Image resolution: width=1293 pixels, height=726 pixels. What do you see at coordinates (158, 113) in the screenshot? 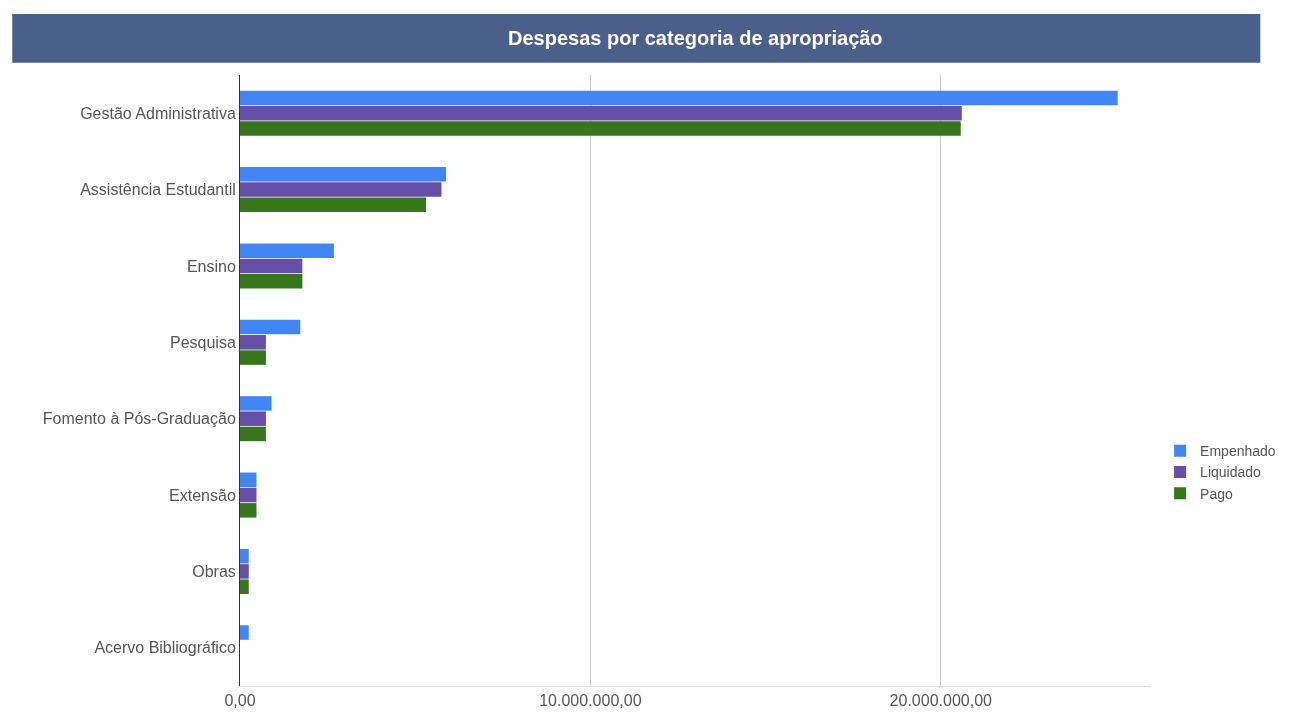
I see `y-tick-label: Gestão Administrativa` at bounding box center [158, 113].